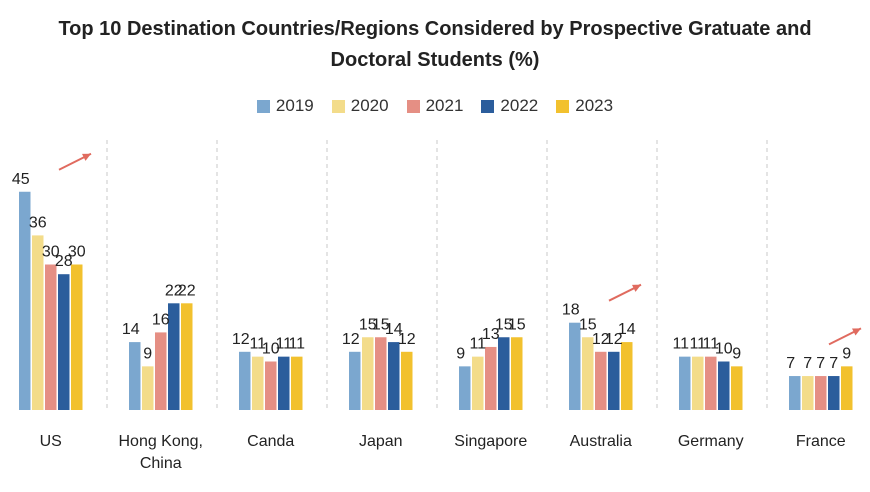 This screenshot has width=870, height=492. Describe the element at coordinates (697, 344) in the screenshot. I see `value-label-2020-6: 11` at that location.